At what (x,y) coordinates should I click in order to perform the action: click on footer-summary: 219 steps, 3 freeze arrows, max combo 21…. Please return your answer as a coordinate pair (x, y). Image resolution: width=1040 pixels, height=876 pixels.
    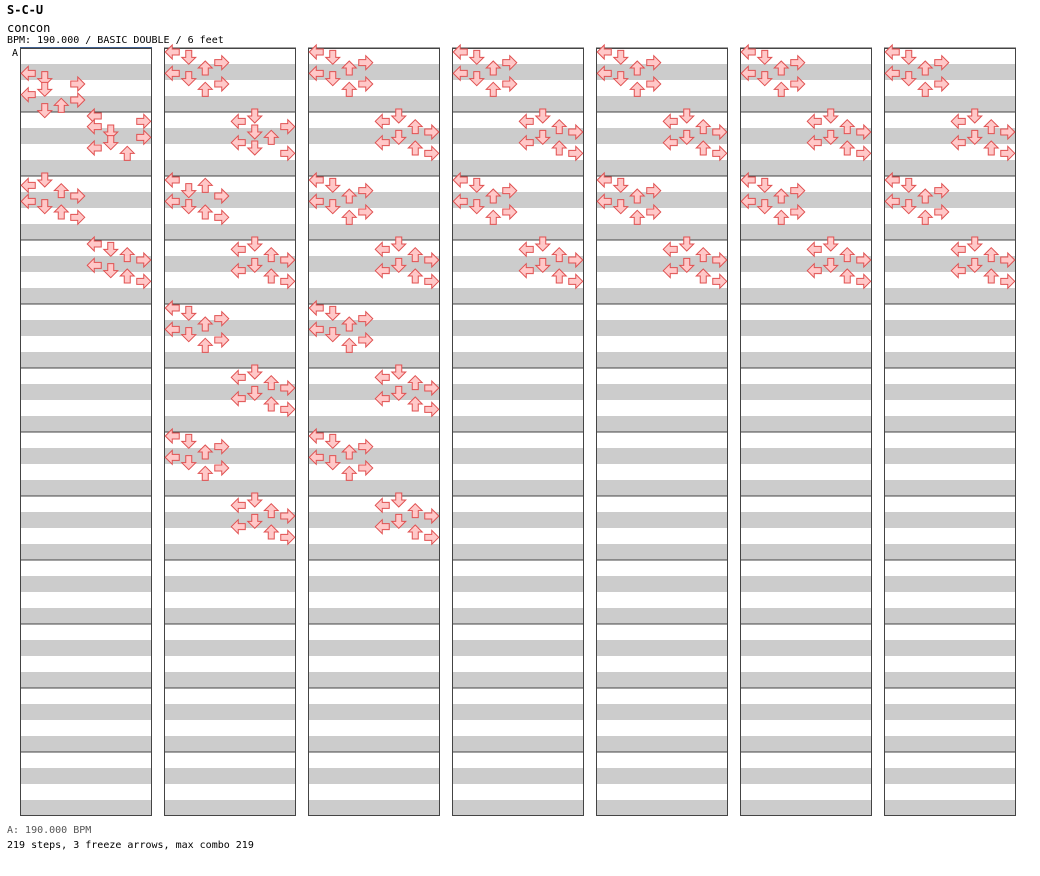
    Looking at the image, I should click on (130, 845).